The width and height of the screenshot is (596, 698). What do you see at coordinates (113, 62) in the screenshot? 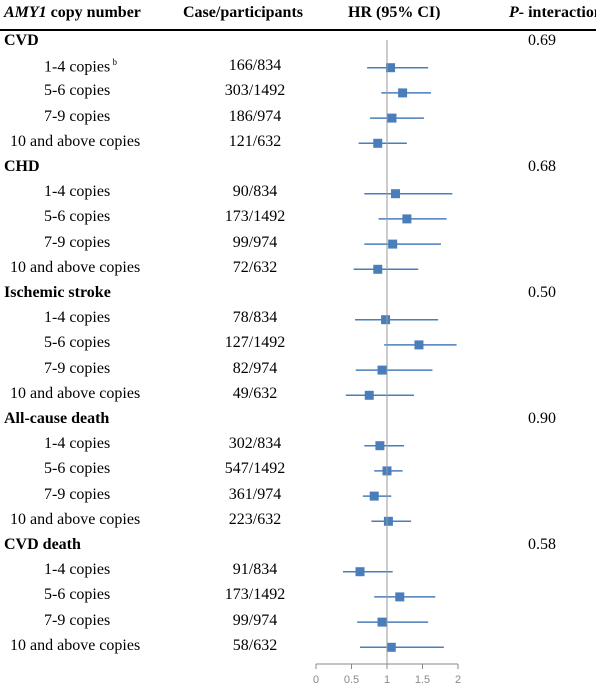
I see `footnote-mark: b` at bounding box center [113, 62].